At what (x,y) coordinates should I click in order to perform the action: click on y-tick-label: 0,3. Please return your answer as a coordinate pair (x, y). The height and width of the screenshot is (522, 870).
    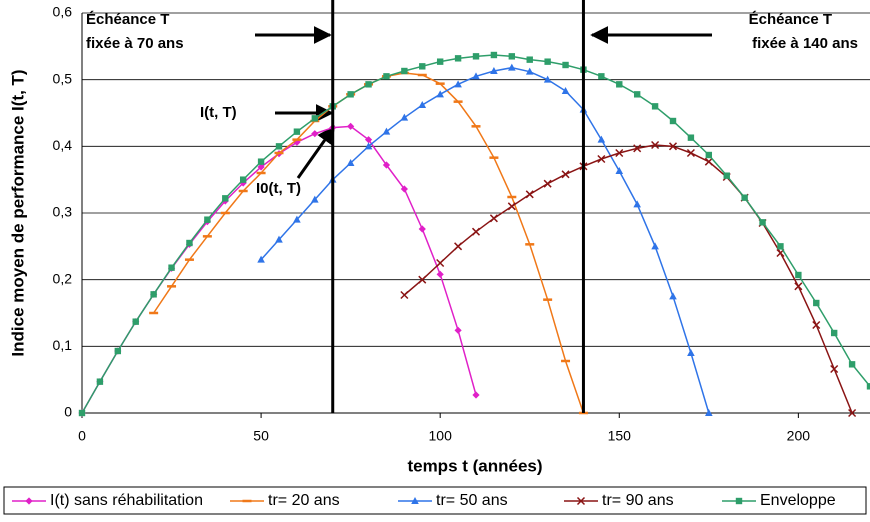
    Looking at the image, I should click on (63, 212).